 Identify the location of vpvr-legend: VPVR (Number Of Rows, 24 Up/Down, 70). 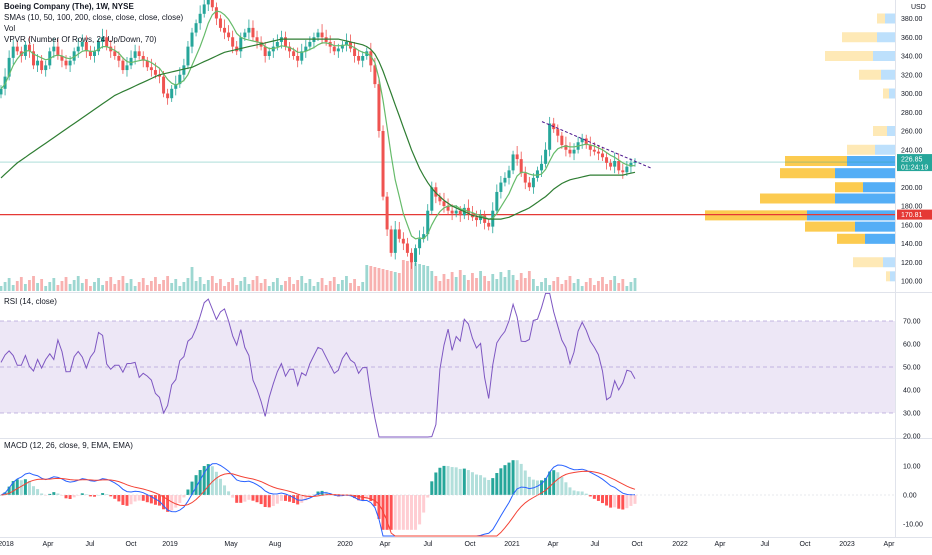
(80, 39).